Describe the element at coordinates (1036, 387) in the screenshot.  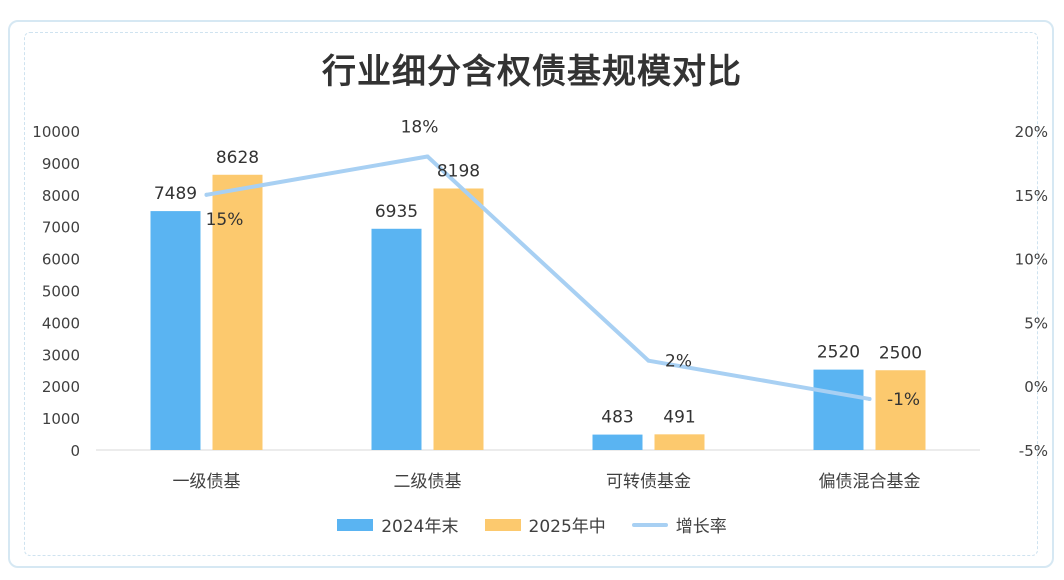
I see `y-right-tick-label: 0%` at that location.